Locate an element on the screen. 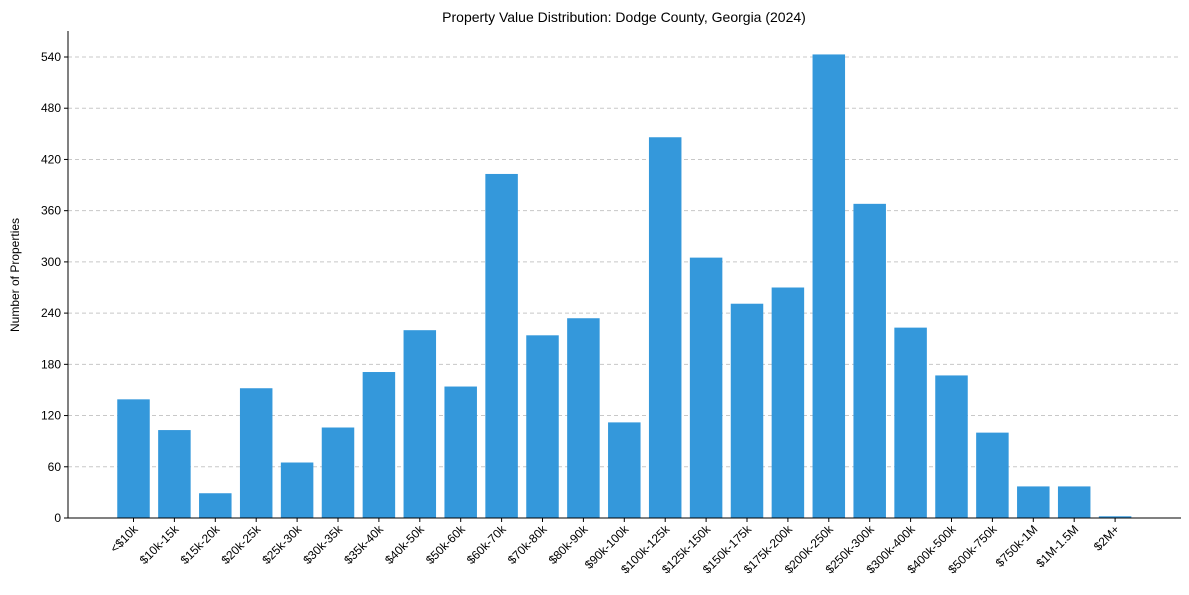  y-tick-label: 480 is located at coordinates (51, 108).